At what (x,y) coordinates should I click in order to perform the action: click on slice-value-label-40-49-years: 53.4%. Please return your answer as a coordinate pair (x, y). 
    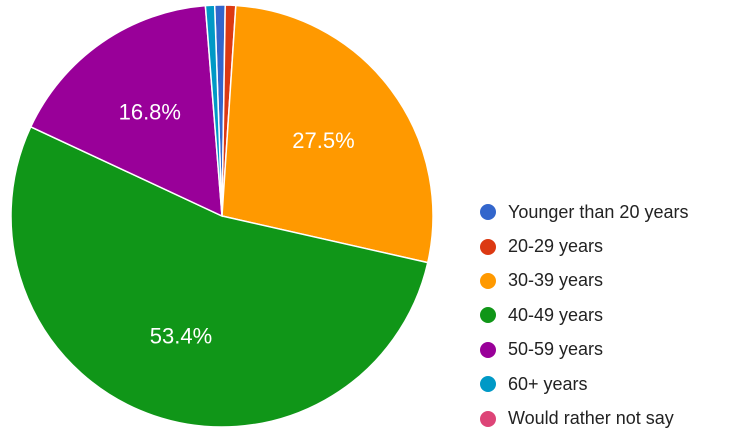
    Looking at the image, I should click on (181, 335).